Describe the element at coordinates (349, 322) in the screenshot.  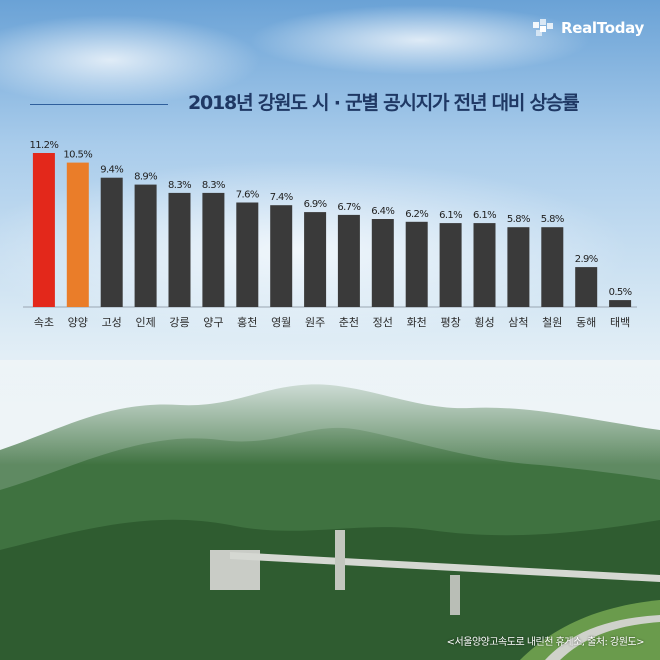
I see `category-label: 춘천` at that location.